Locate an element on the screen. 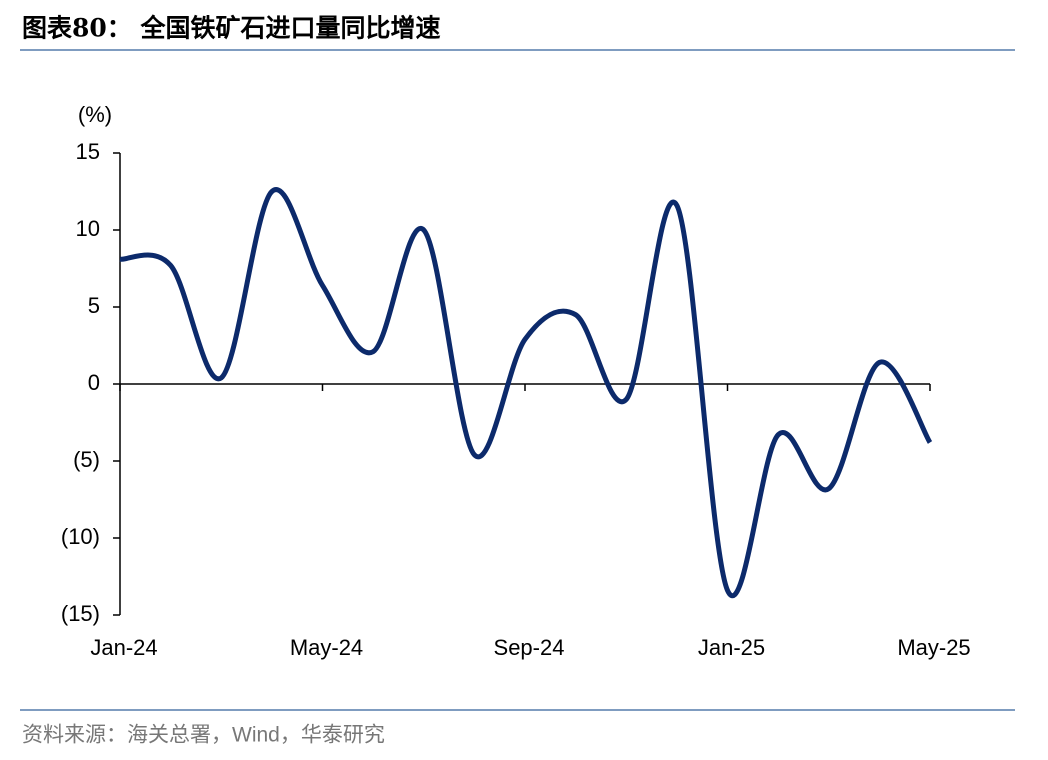 Image resolution: width=1048 pixels, height=760 pixels. y-tick-label: 0 is located at coordinates (94, 382).